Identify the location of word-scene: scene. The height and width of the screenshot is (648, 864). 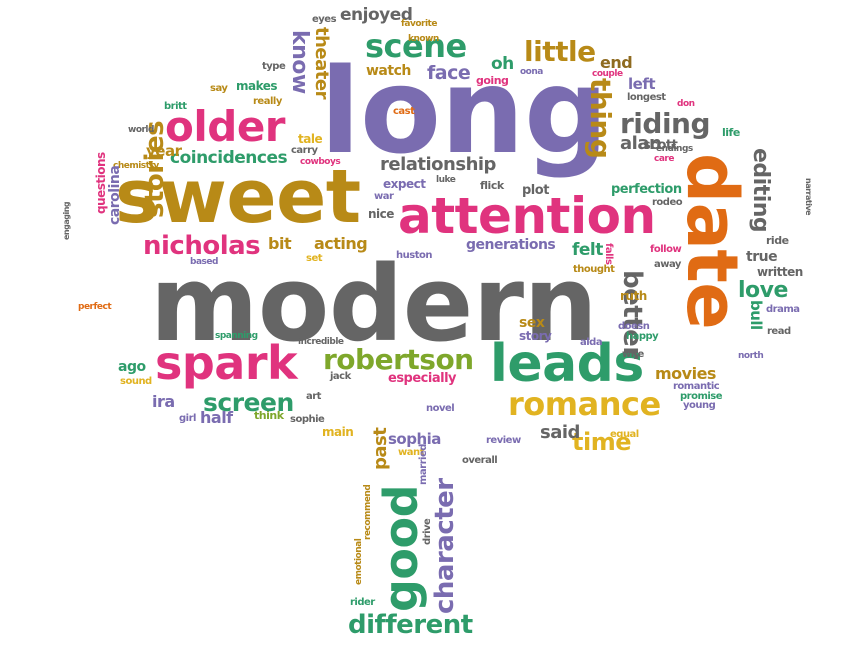
(416, 46).